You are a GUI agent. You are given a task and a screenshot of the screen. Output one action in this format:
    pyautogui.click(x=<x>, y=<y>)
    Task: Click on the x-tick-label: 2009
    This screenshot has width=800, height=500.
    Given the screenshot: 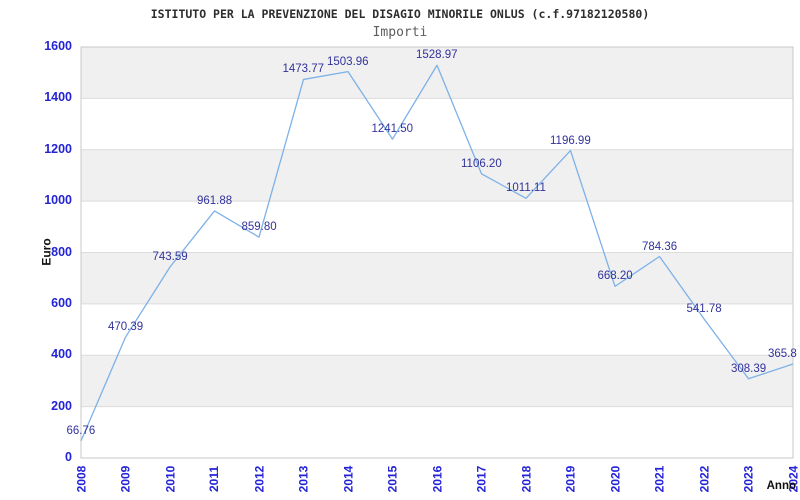 What is the action you would take?
    pyautogui.click(x=125, y=479)
    